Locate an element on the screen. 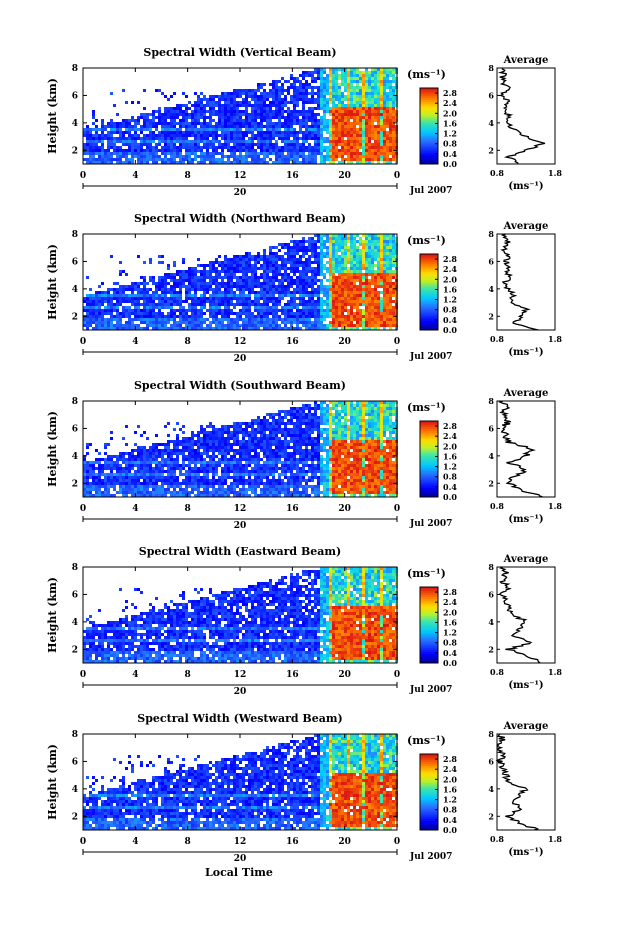 The width and height of the screenshot is (618, 929). avg-y-tick-label: 2 is located at coordinates (491, 483).